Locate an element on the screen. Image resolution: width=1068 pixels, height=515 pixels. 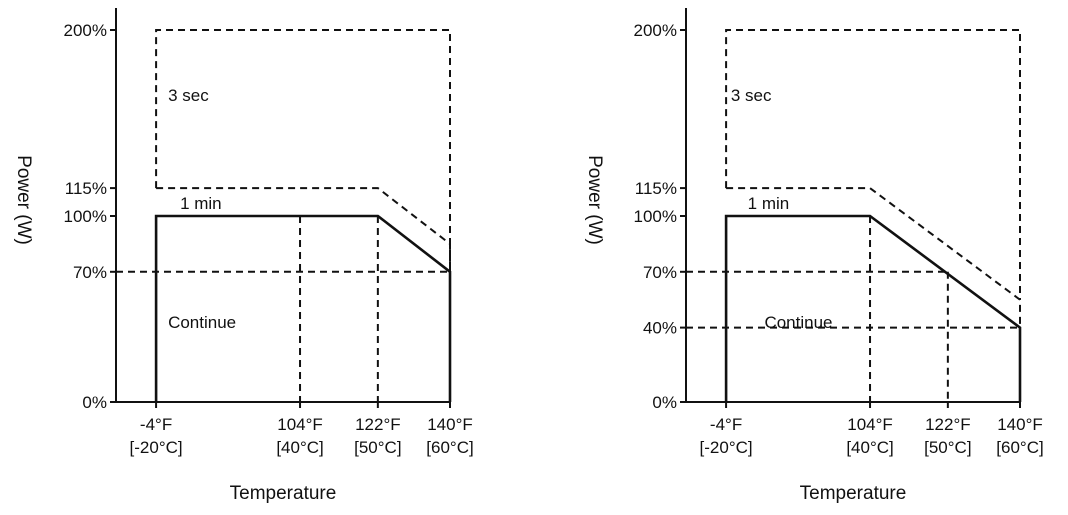
y-tick-label: 40% is located at coordinates (660, 328).